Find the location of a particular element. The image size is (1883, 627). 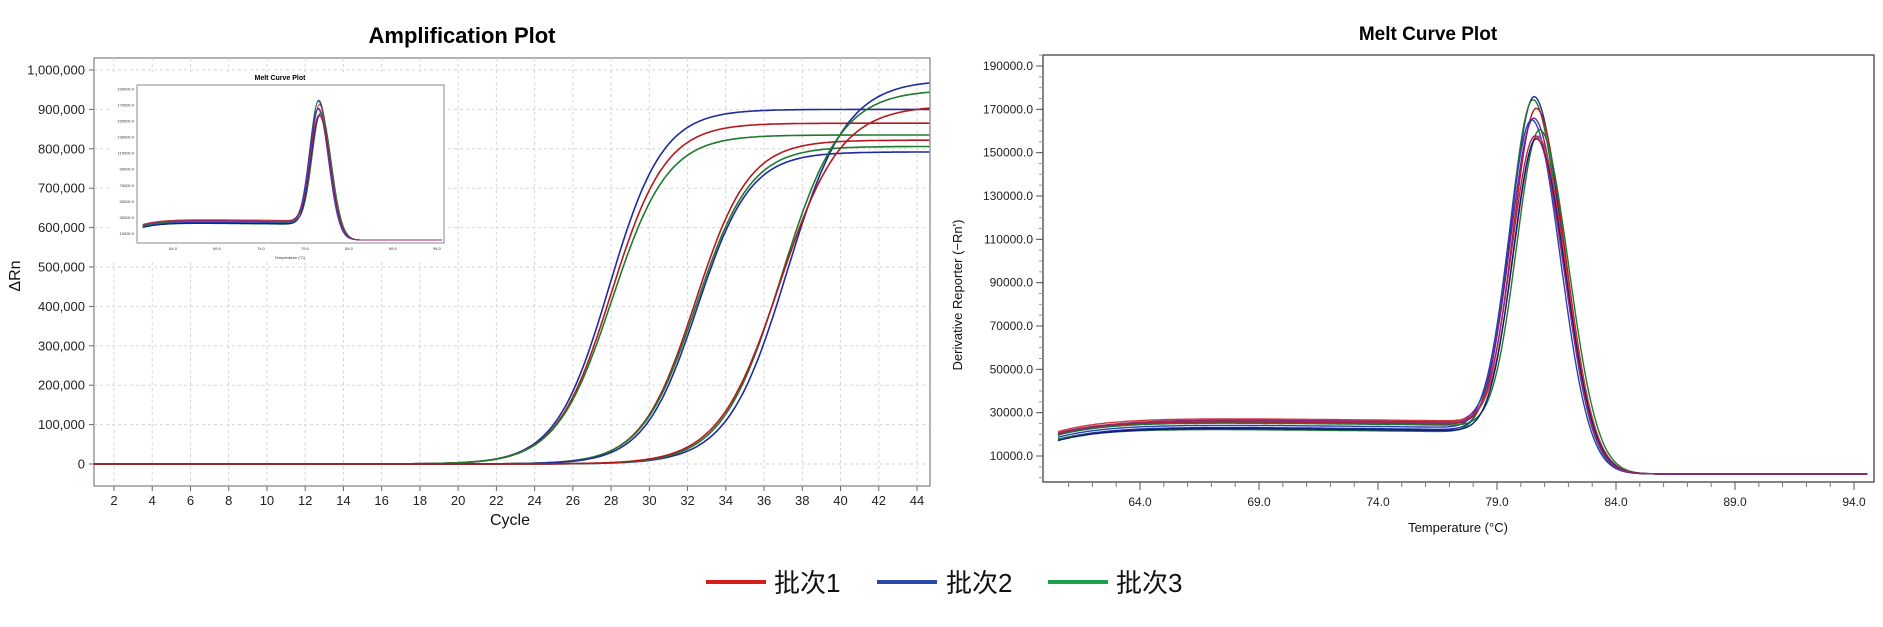

inset-y-tick-label: 170000.0 is located at coordinates (125, 105).